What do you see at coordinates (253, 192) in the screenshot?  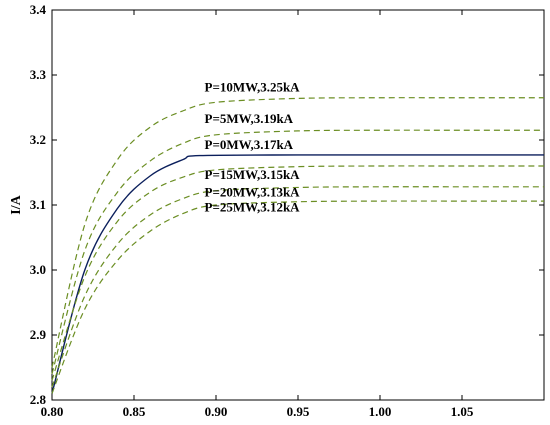 I see `curve-annotation: P=20MW,3.13kA` at bounding box center [253, 192].